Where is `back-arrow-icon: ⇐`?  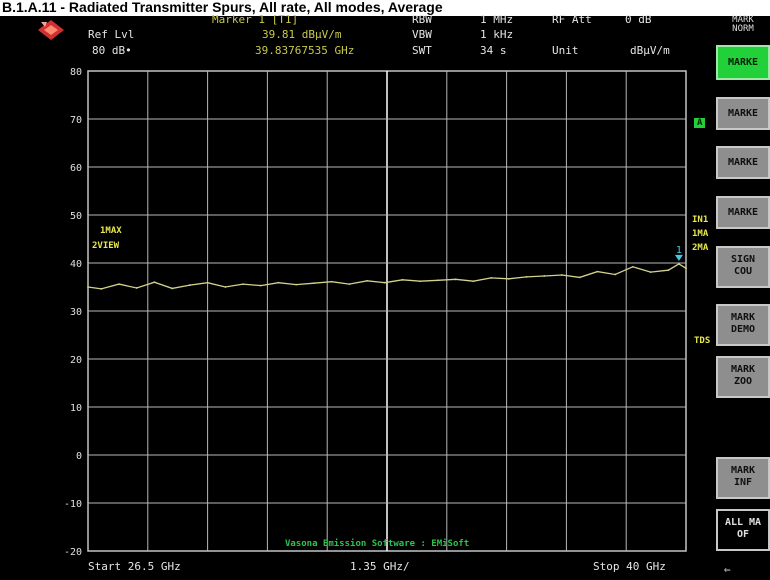
back-arrow-icon: ⇐ is located at coordinates (727, 569).